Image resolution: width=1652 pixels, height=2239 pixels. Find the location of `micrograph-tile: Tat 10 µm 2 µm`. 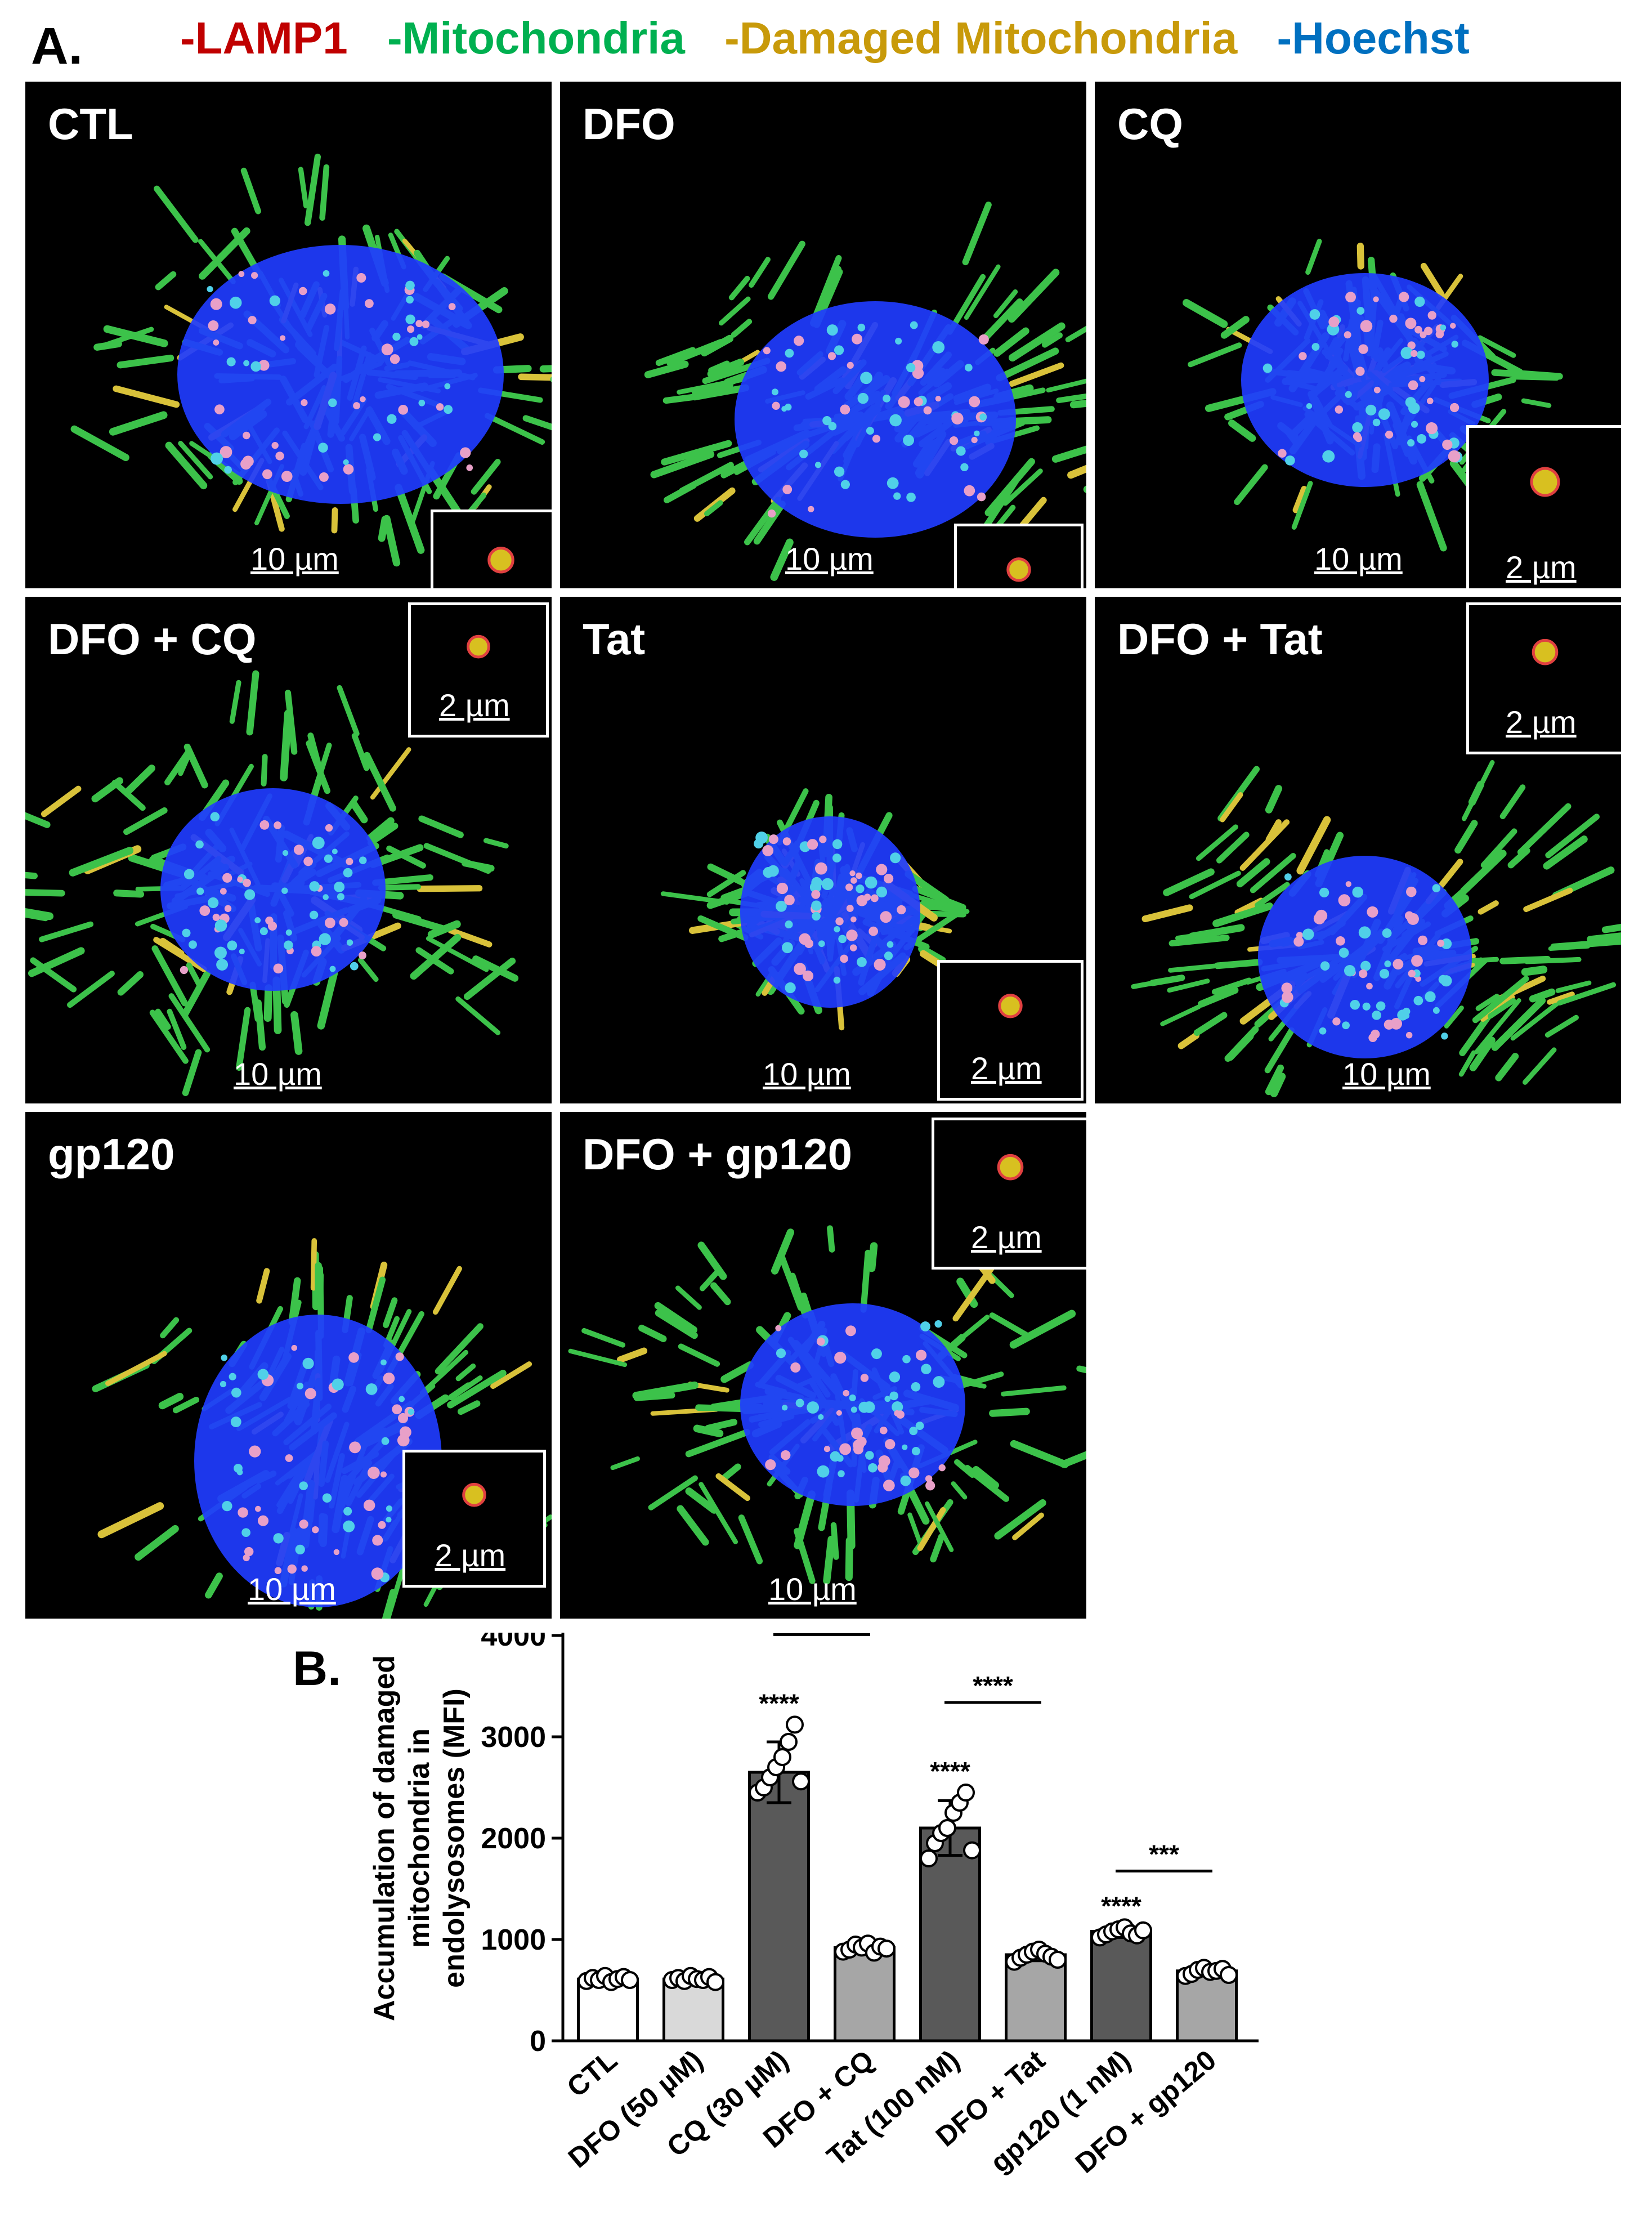

micrograph-tile: Tat 10 µm 2 µm is located at coordinates (823, 850).